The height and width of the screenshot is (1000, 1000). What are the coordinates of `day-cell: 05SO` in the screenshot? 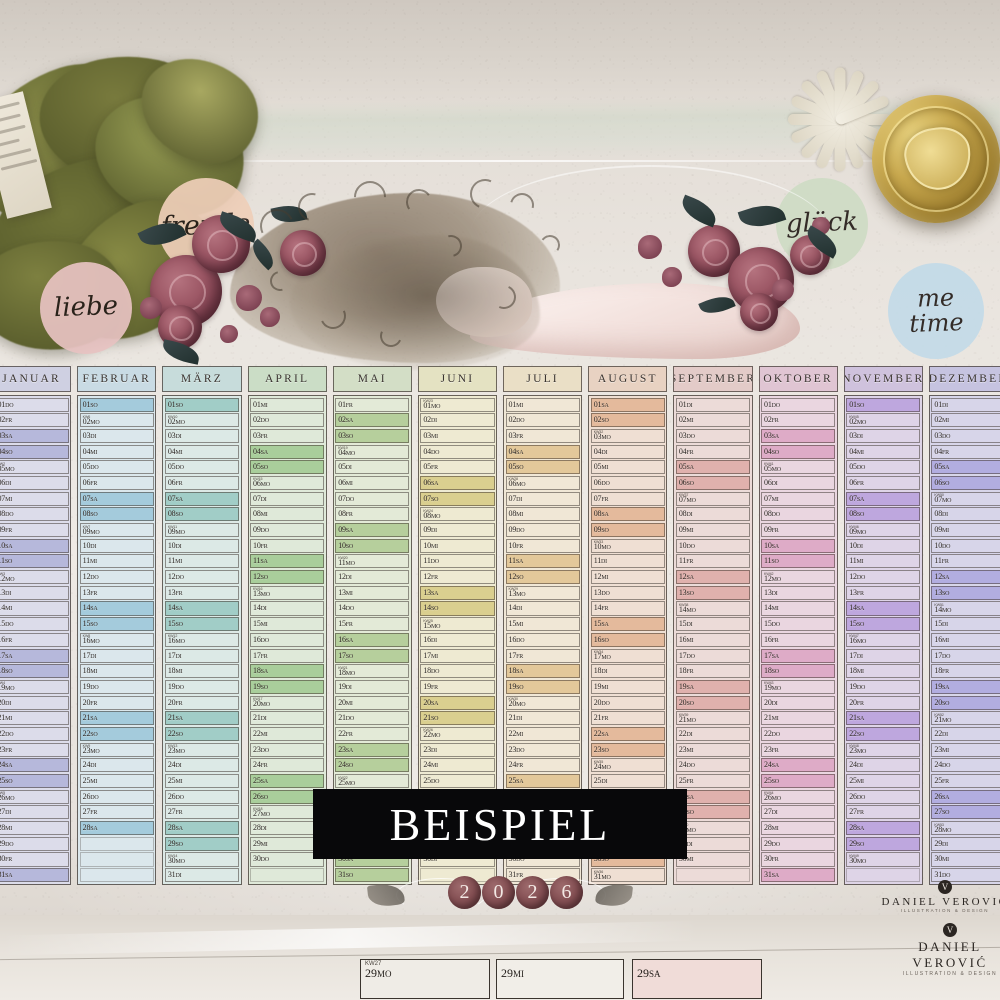 It's located at (542, 467).